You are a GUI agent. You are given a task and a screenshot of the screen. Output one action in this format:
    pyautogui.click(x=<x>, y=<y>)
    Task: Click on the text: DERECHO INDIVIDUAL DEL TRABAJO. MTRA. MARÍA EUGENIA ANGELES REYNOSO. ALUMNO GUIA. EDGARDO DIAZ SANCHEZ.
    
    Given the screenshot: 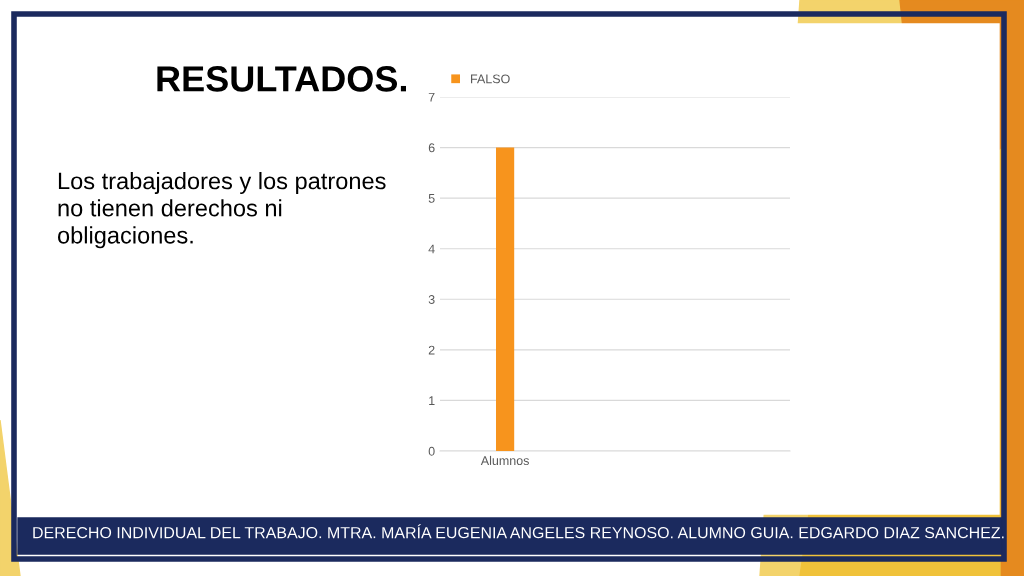 What is the action you would take?
    pyautogui.click(x=518, y=531)
    